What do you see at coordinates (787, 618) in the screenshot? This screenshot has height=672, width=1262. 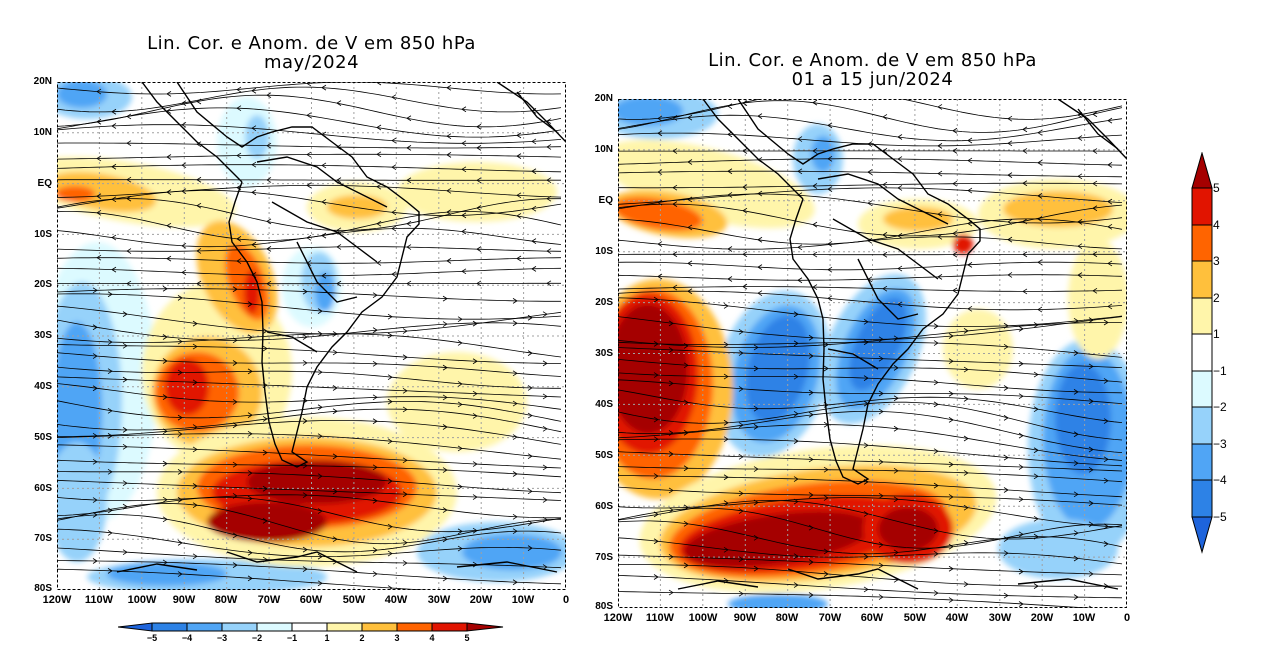 I see `lon-label: 80W` at bounding box center [787, 618].